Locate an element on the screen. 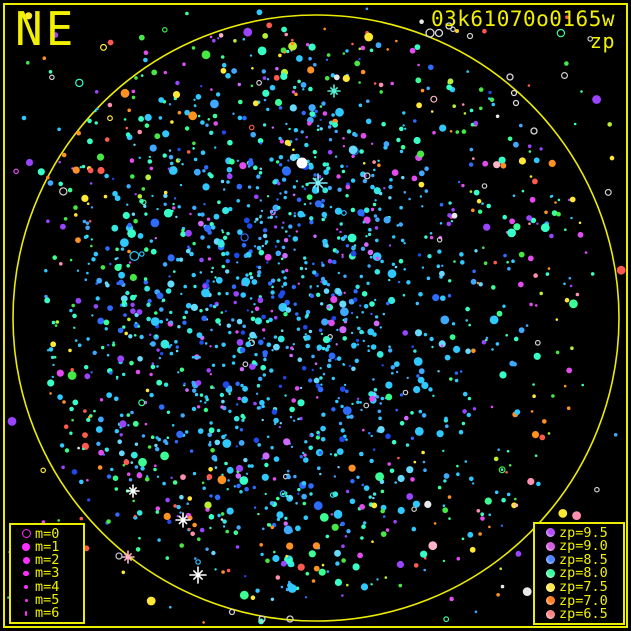  m-legend-label: m=6 is located at coordinates (47, 613).